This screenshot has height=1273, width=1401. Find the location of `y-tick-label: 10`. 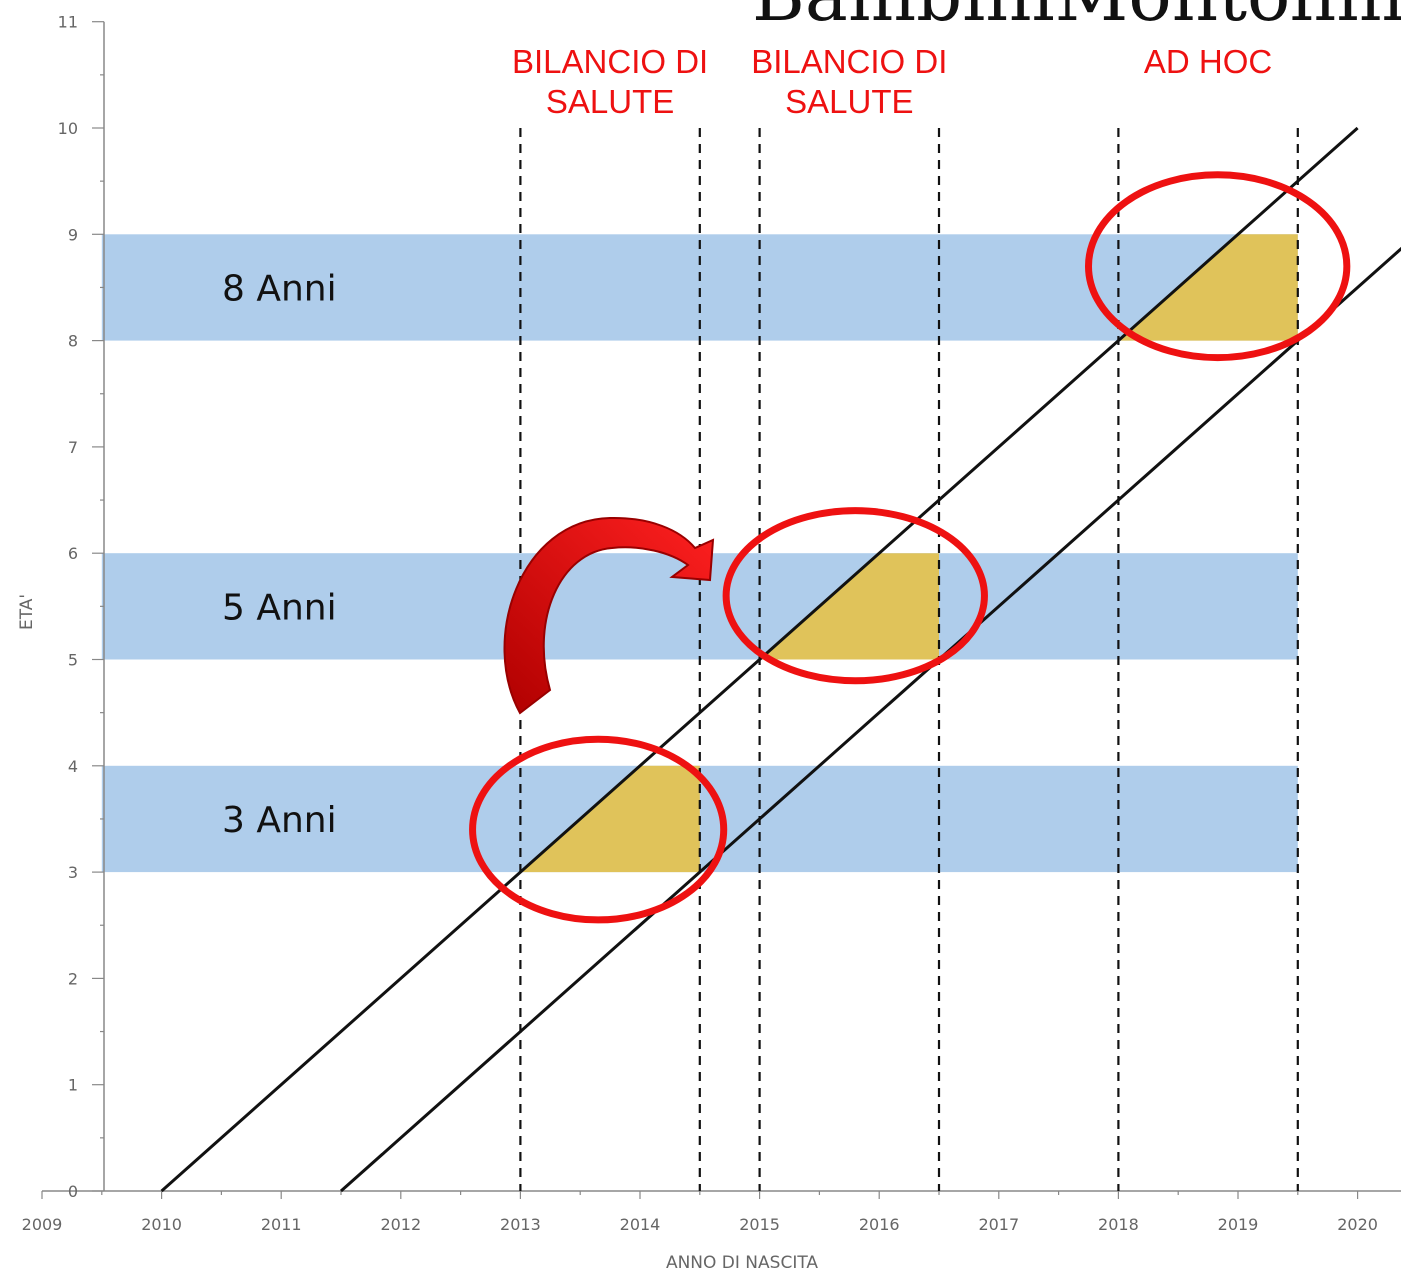

y-tick-label: 10 is located at coordinates (68, 128).